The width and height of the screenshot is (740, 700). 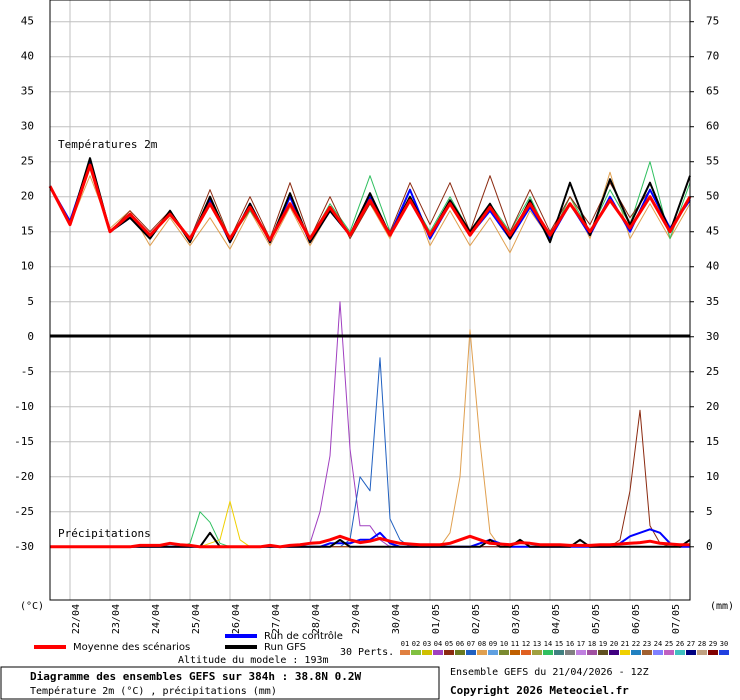 I want to click on copyright: Copyright 2026 Meteociel.fr, so click(x=539, y=690).